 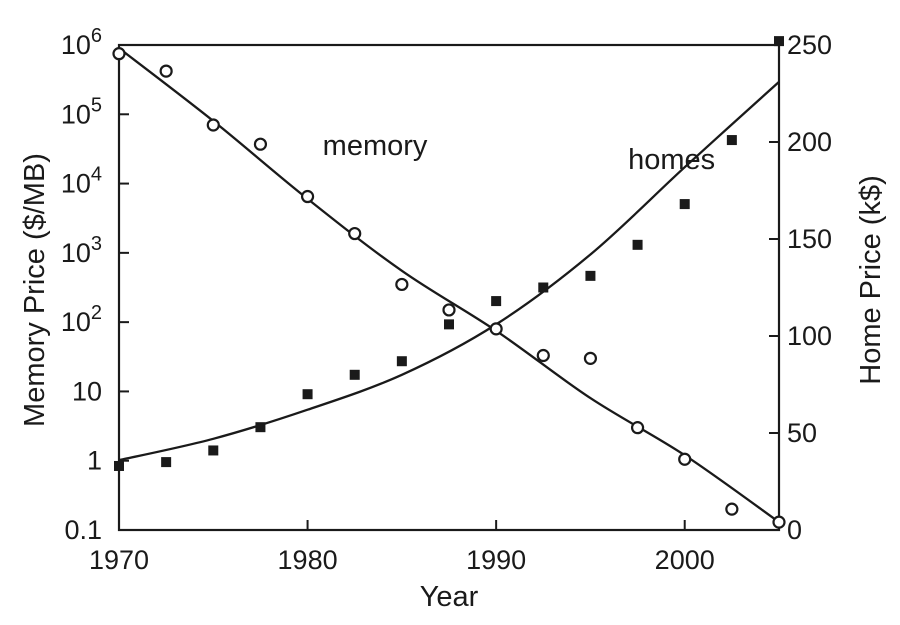 I want to click on series-annotations: memory homes, so click(x=519, y=153).